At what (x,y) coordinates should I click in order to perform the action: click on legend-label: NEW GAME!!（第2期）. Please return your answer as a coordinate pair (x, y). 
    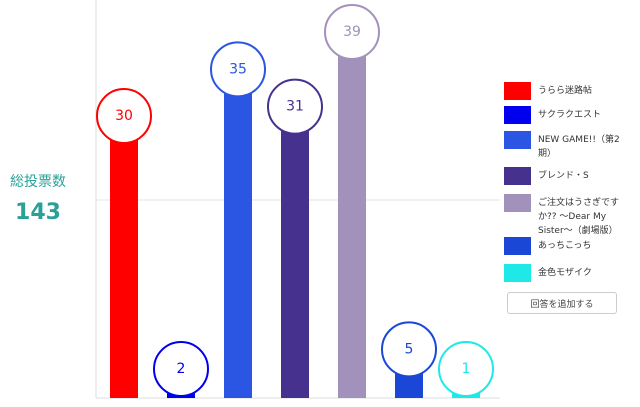
    Looking at the image, I should click on (579, 147).